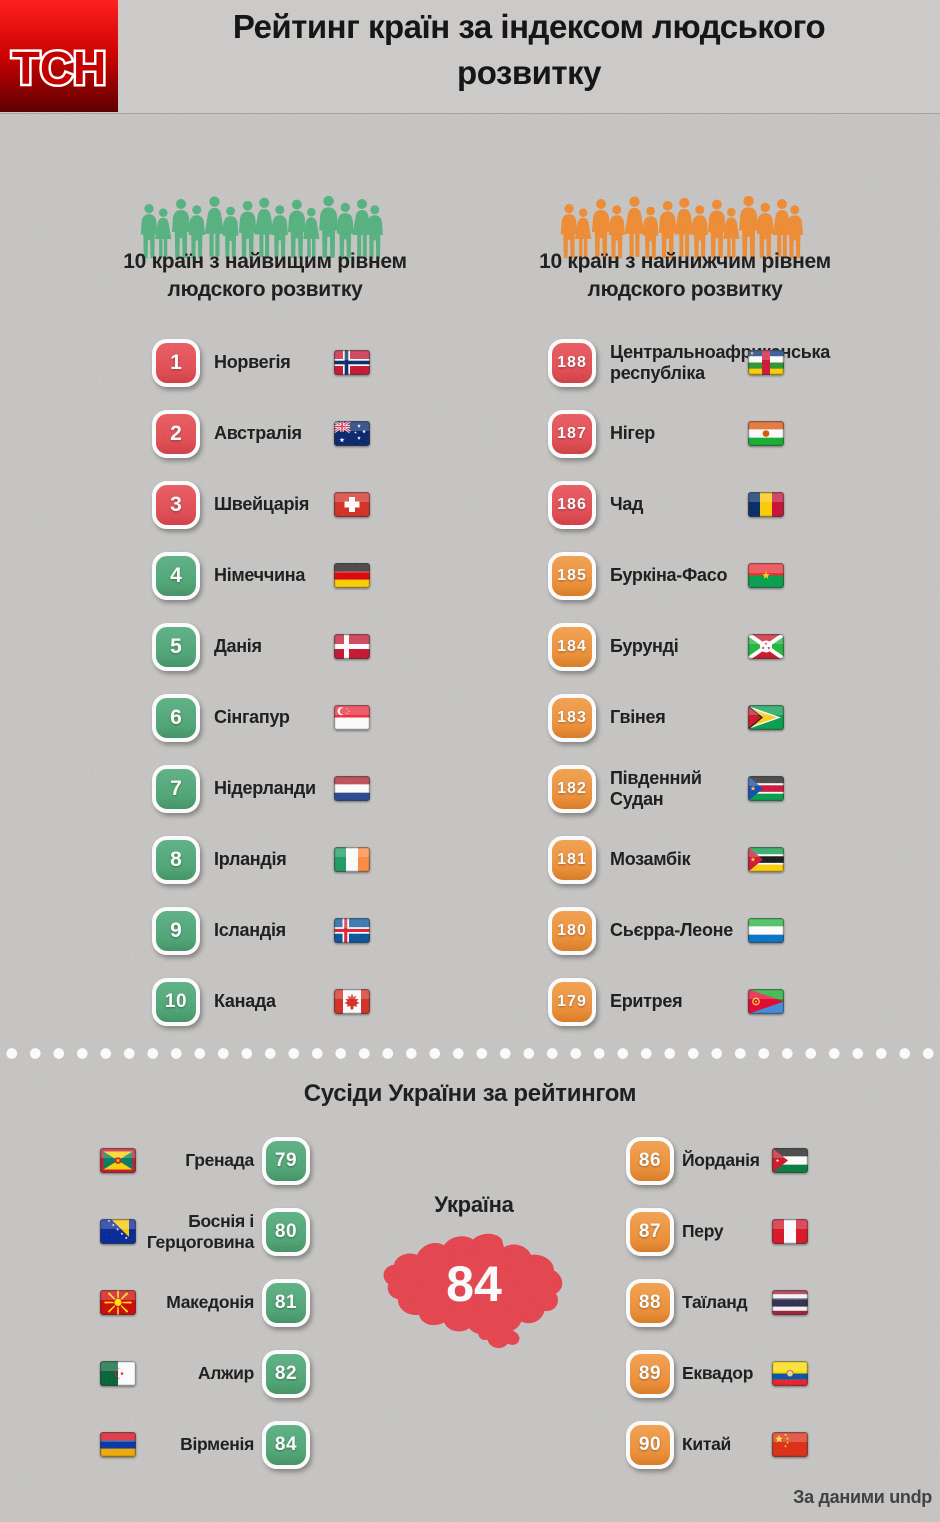 This screenshot has width=940, height=1522. What do you see at coordinates (265, 289) in the screenshot?
I see `heading-line: людского розвитку` at bounding box center [265, 289].